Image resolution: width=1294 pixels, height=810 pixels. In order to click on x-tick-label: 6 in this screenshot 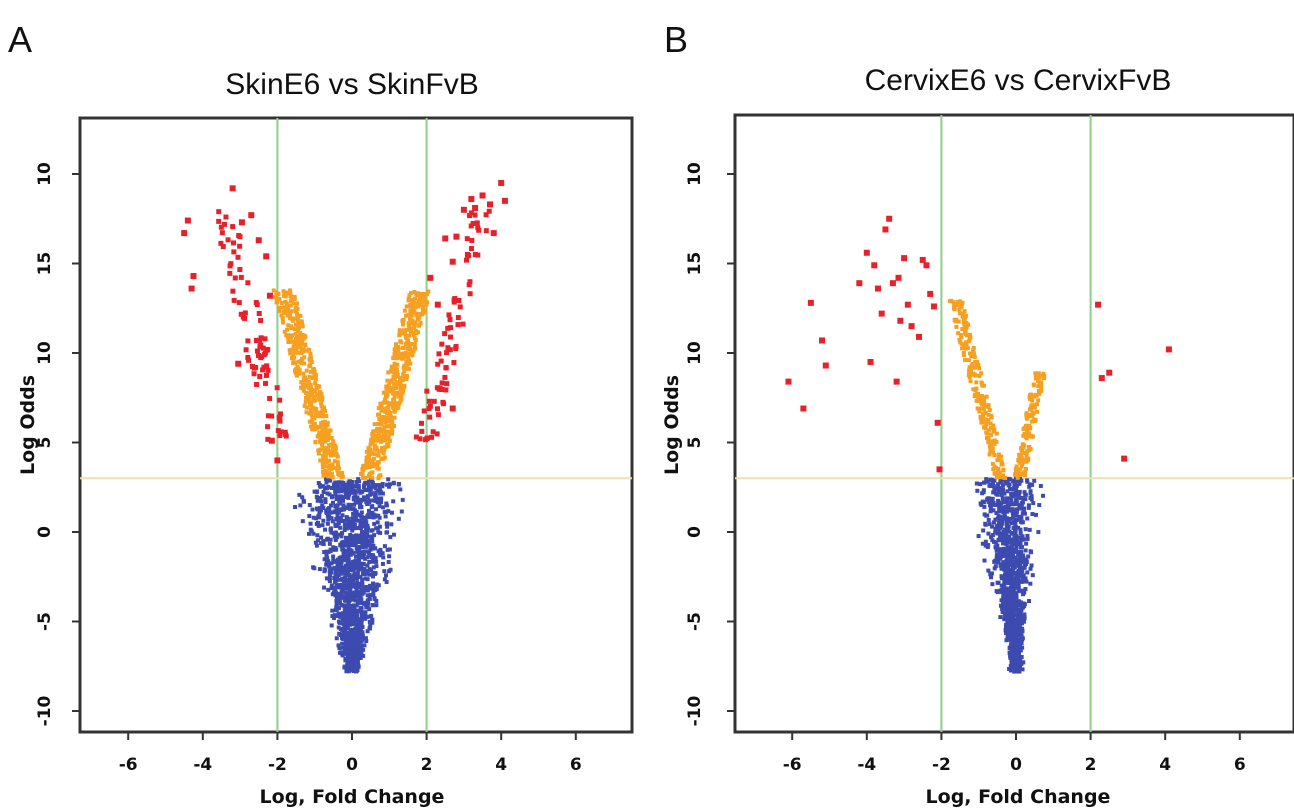, I will do `click(1240, 765)`.